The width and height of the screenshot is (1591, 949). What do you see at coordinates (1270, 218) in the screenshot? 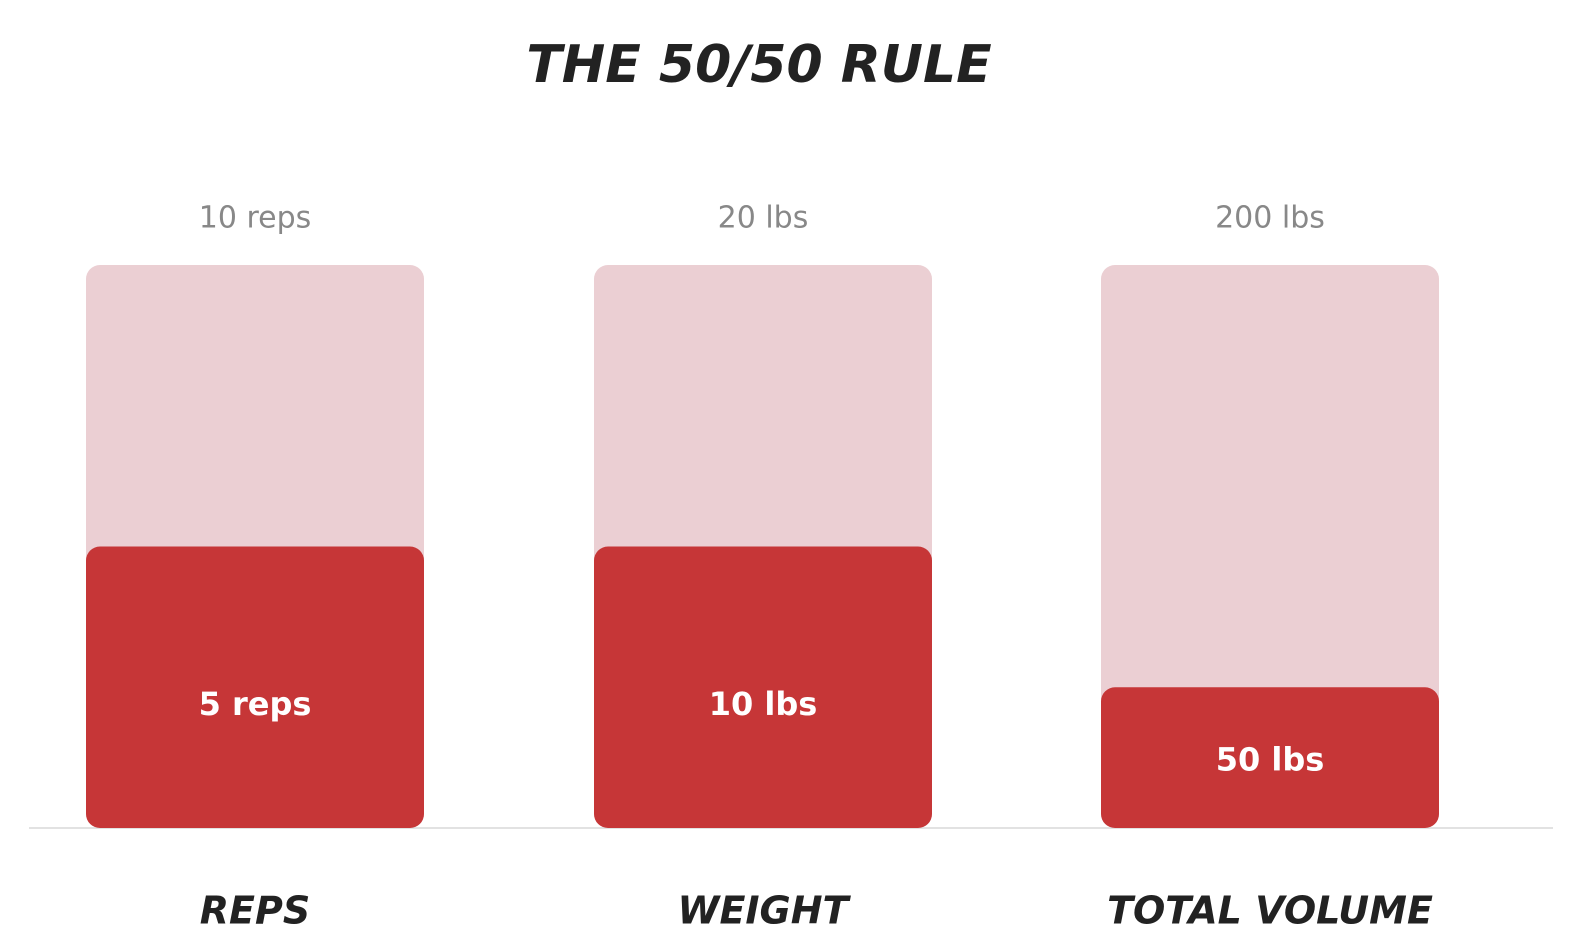
I see `bar-total-label: 200 lbs` at bounding box center [1270, 218].